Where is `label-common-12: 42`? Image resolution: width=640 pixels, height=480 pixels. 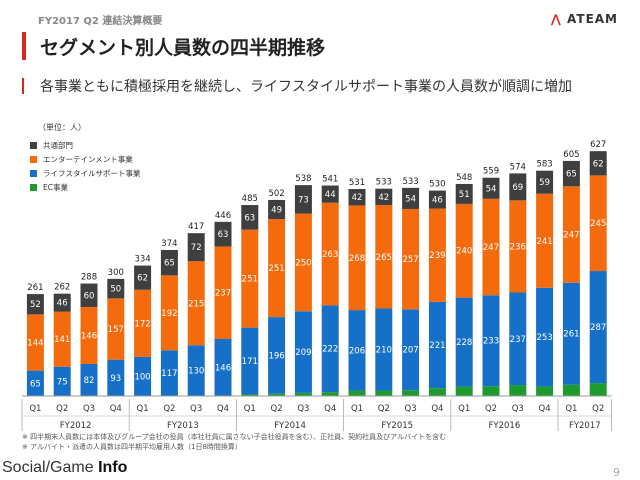 label-common-12: 42 is located at coordinates (357, 198).